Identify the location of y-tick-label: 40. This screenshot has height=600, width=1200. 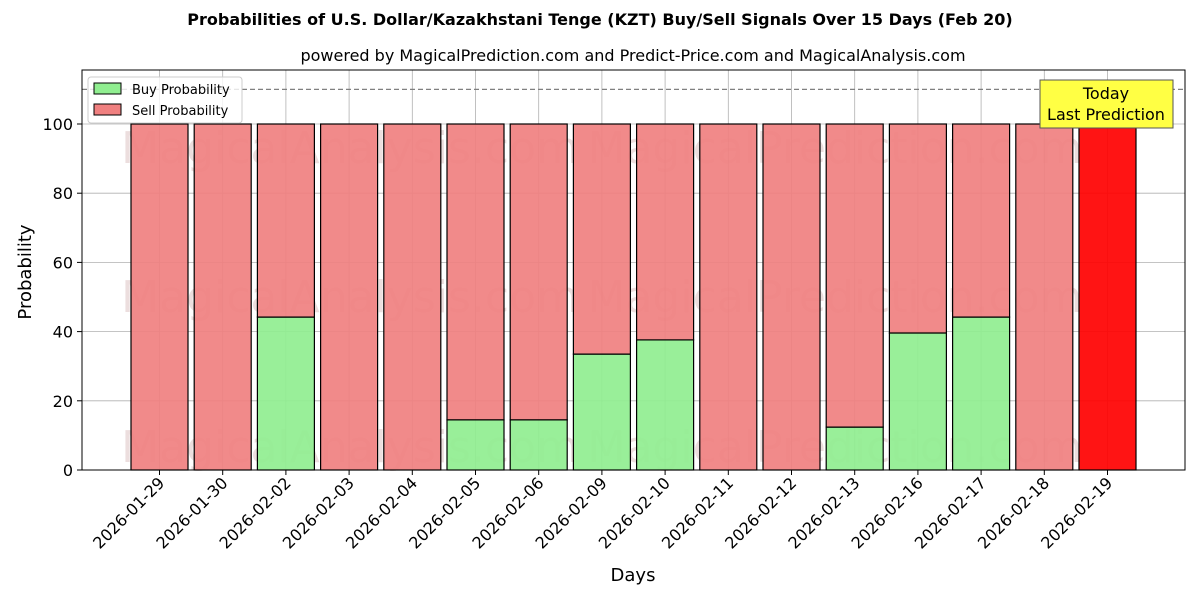
(63, 332).